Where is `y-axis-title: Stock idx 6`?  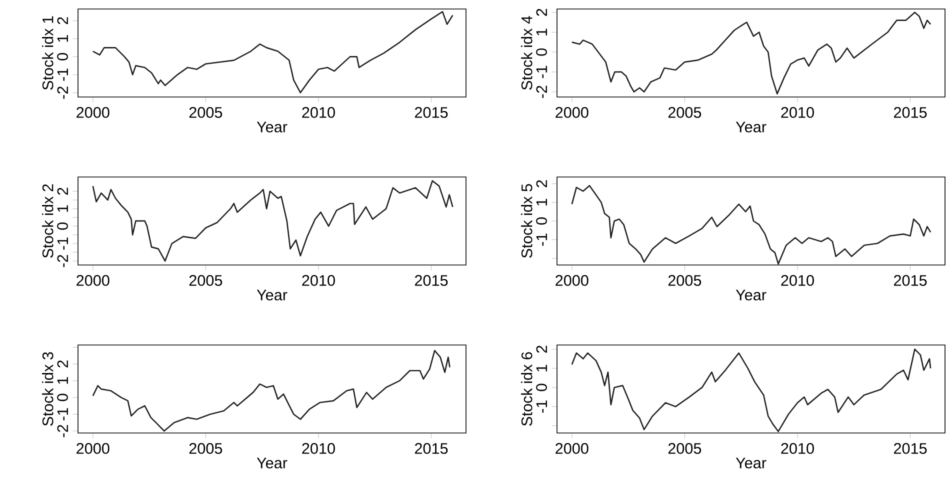 y-axis-title: Stock idx 6 is located at coordinates (526, 389).